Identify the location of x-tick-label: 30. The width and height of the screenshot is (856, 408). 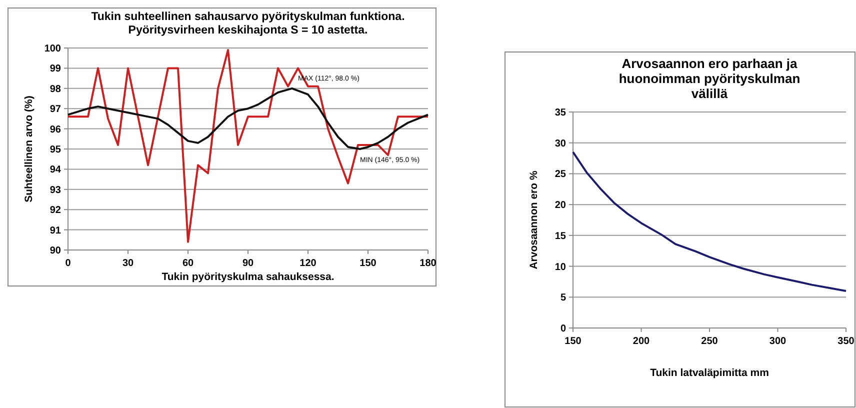
(128, 263).